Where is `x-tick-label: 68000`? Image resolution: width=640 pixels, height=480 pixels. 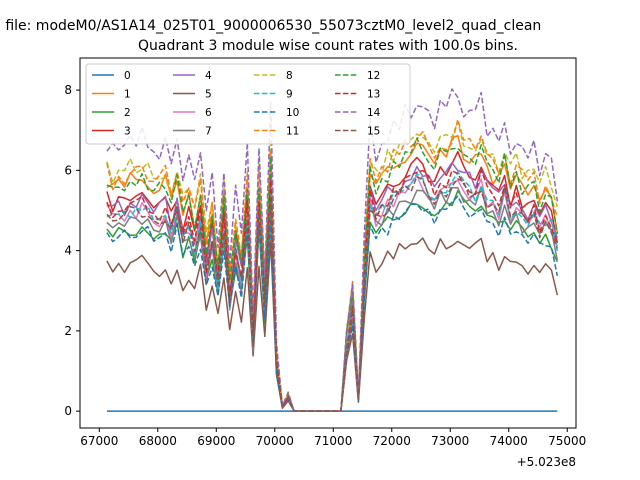
x-tick-label: 68000 is located at coordinates (158, 441).